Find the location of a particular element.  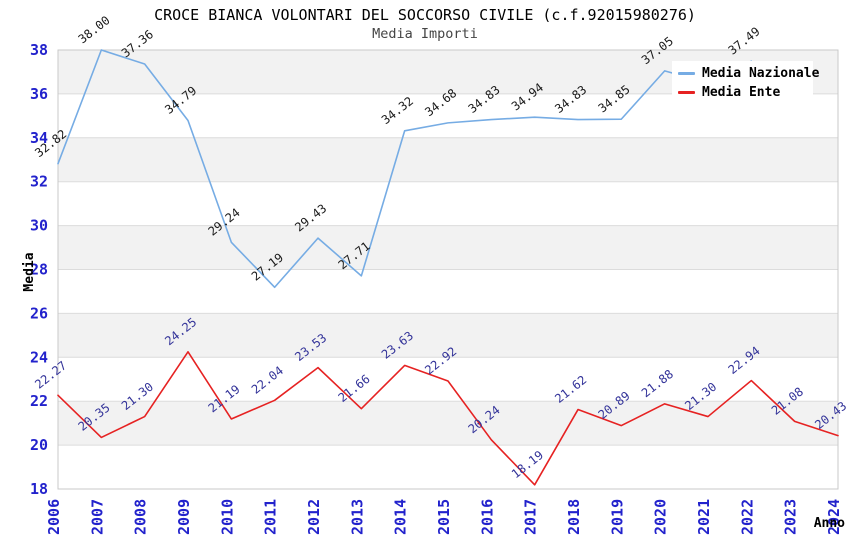

x-tick-label: 2013 is located at coordinates (357, 517).